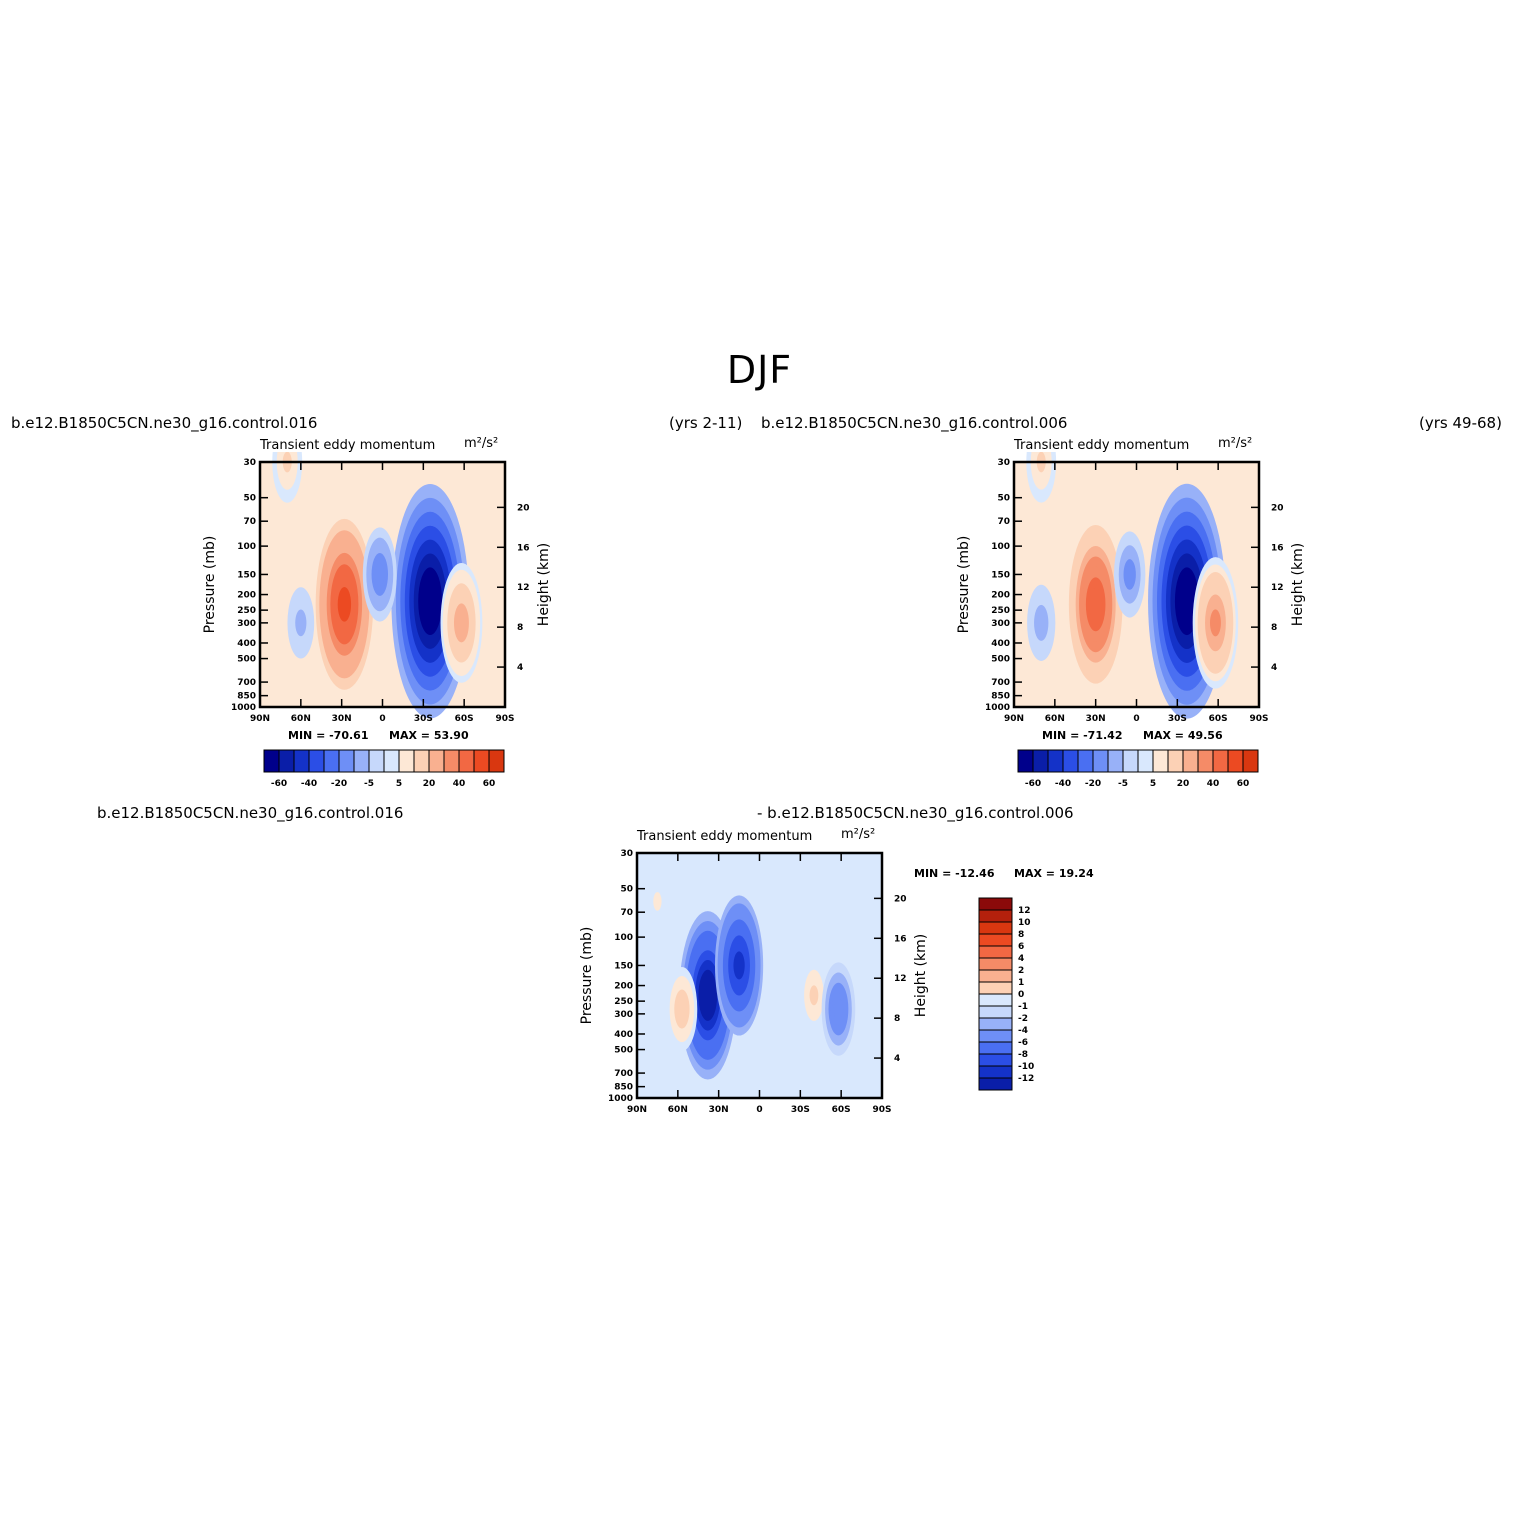 This screenshot has width=1519, height=1519. What do you see at coordinates (164, 423) in the screenshot?
I see `left-case-label: b.e12.B1850C5CN.ne30_g16.control.016` at bounding box center [164, 423].